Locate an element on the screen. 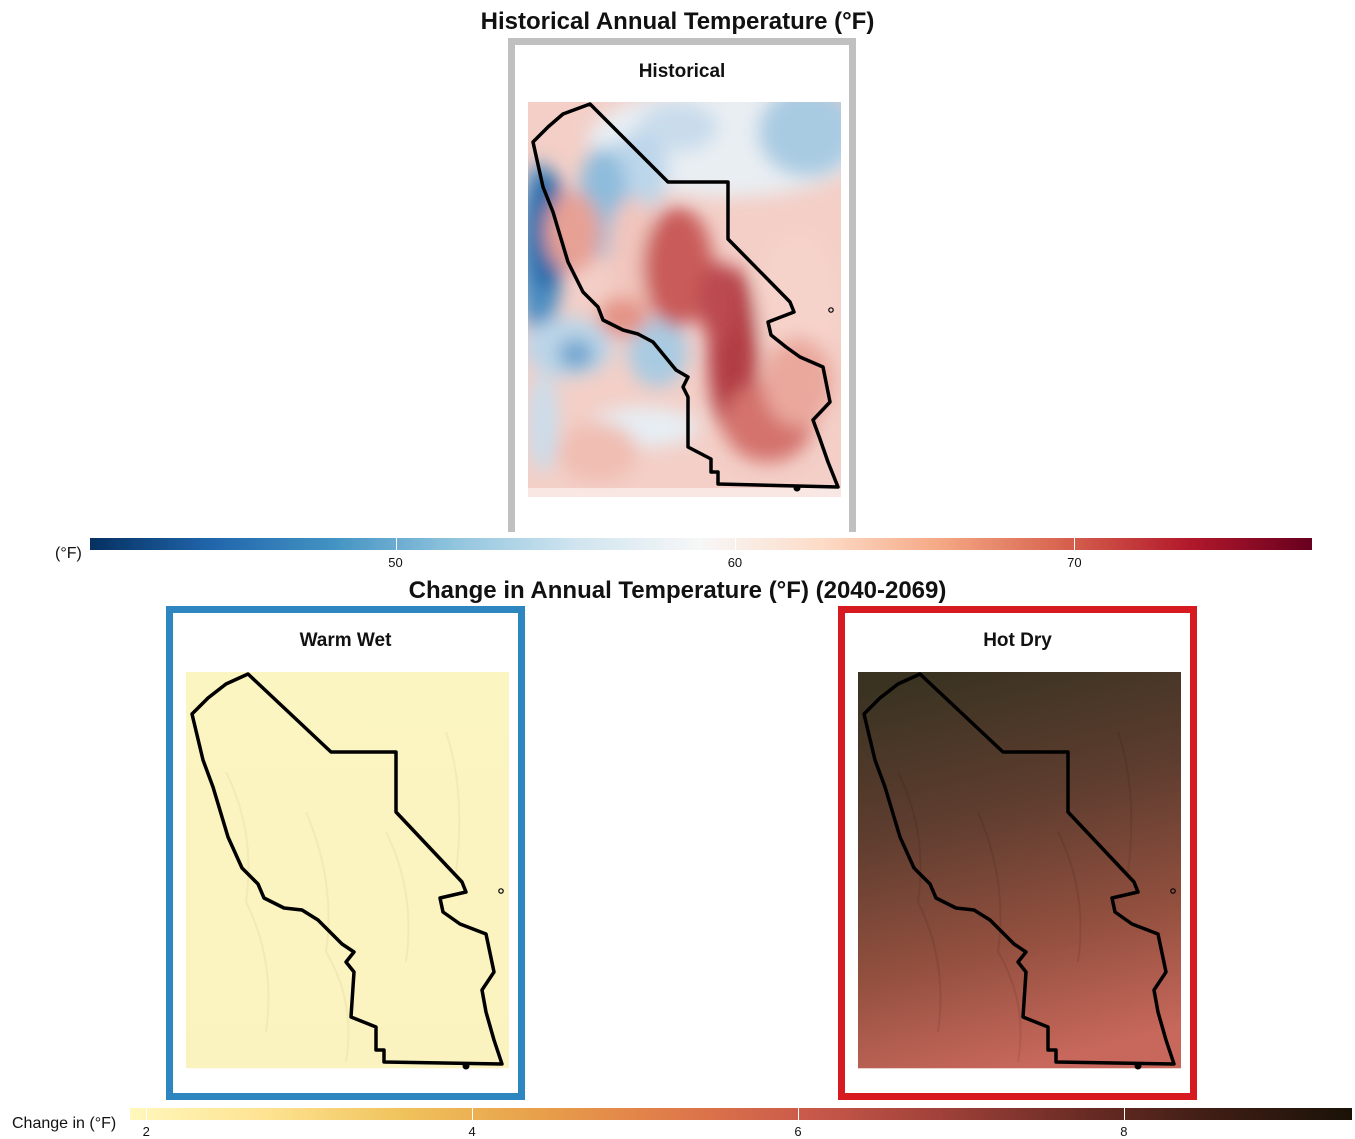  warm-wet-map is located at coordinates (347, 874).